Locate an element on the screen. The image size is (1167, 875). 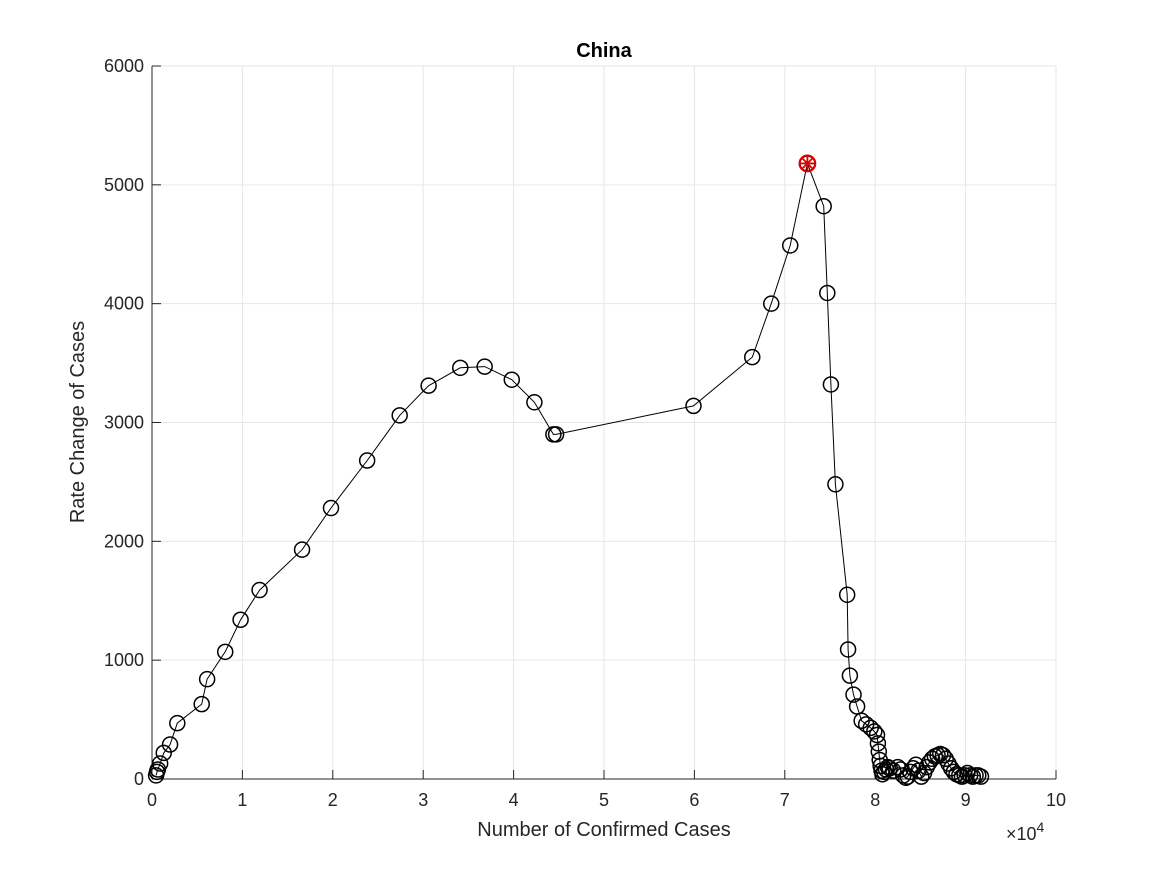
y-tick-label: 6000 is located at coordinates (124, 66).